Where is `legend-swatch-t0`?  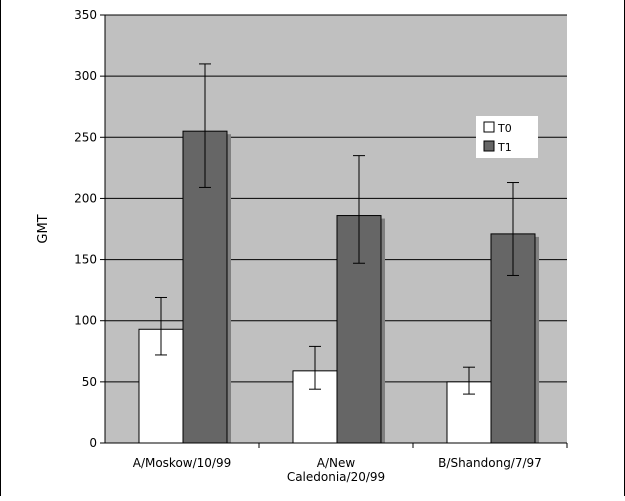
legend-swatch-t0 is located at coordinates (489, 127).